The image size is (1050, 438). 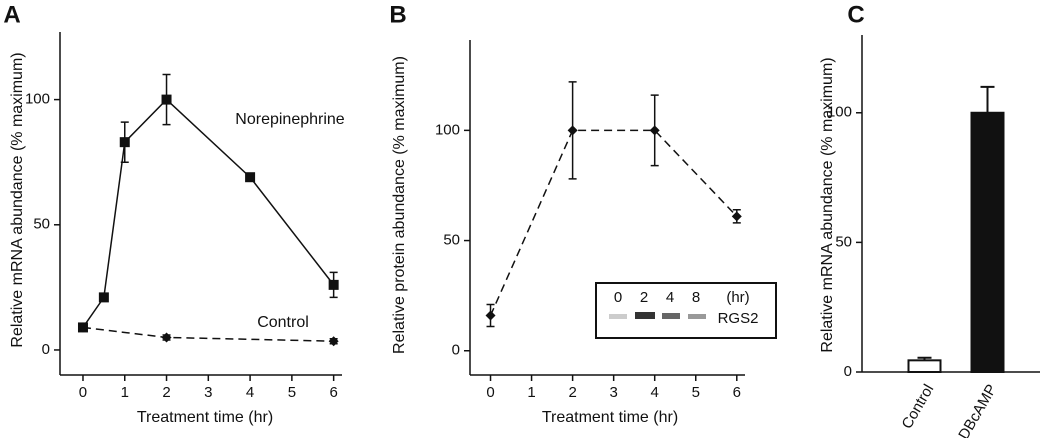 I want to click on inset-frame, so click(x=686, y=310).